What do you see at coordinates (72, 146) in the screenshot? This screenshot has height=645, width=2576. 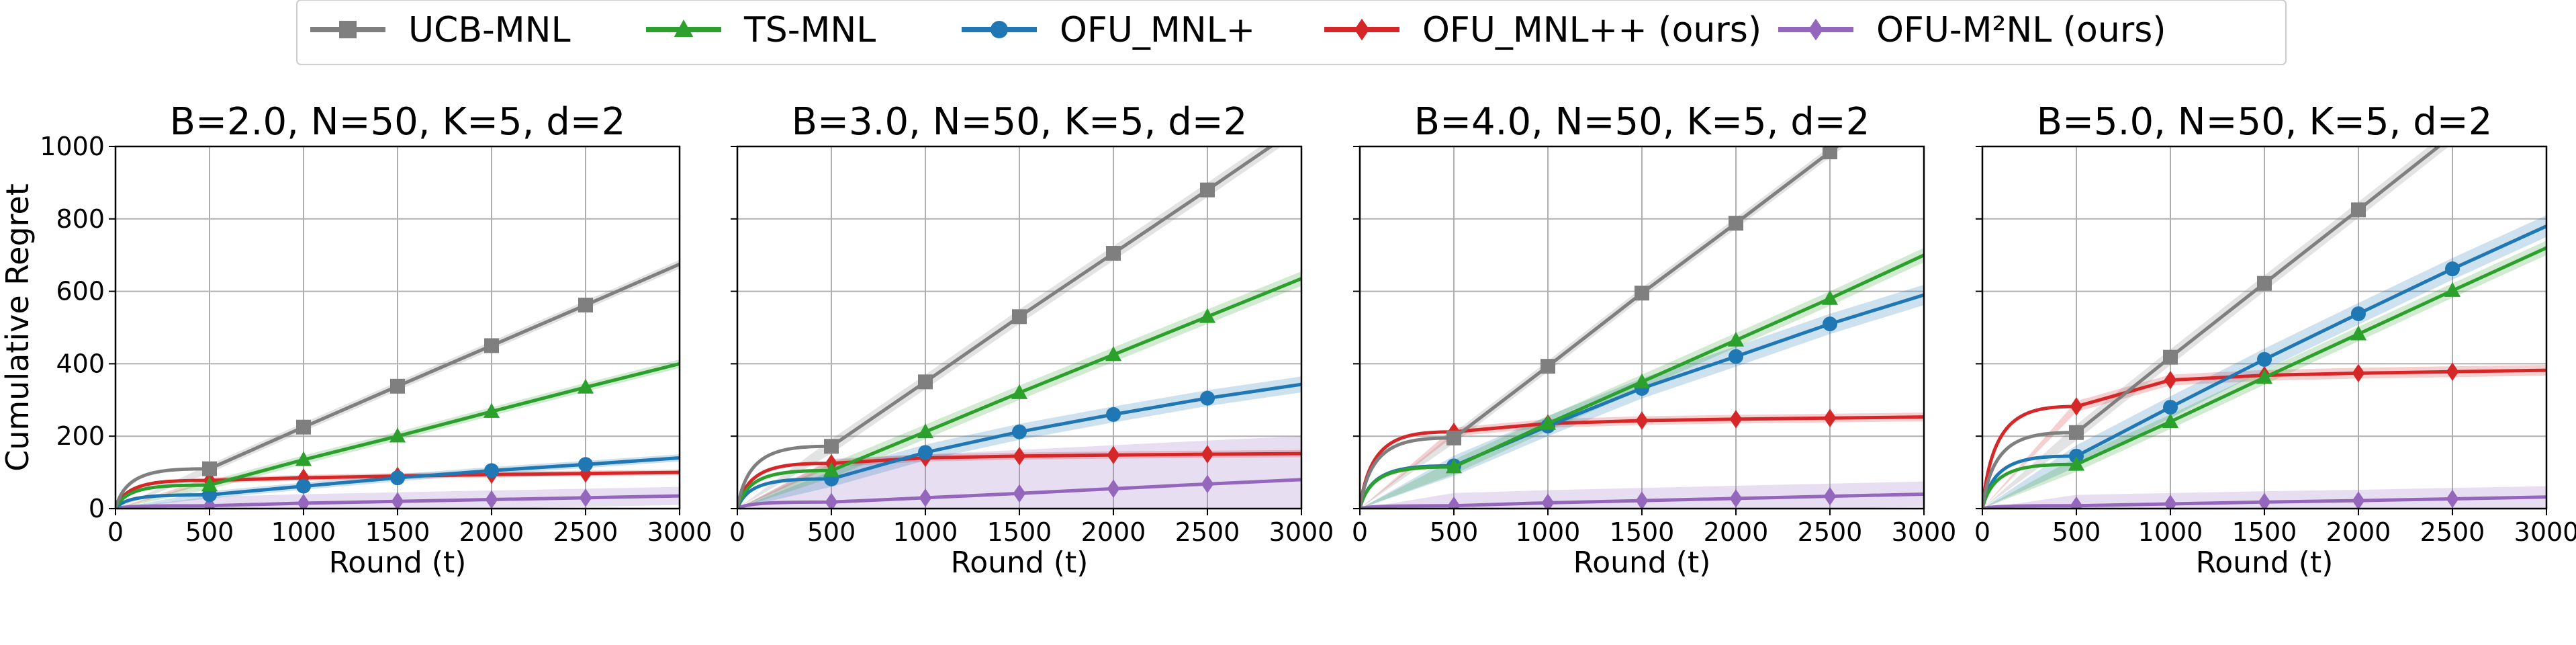 I see `y-tick-label: 1000` at bounding box center [72, 146].